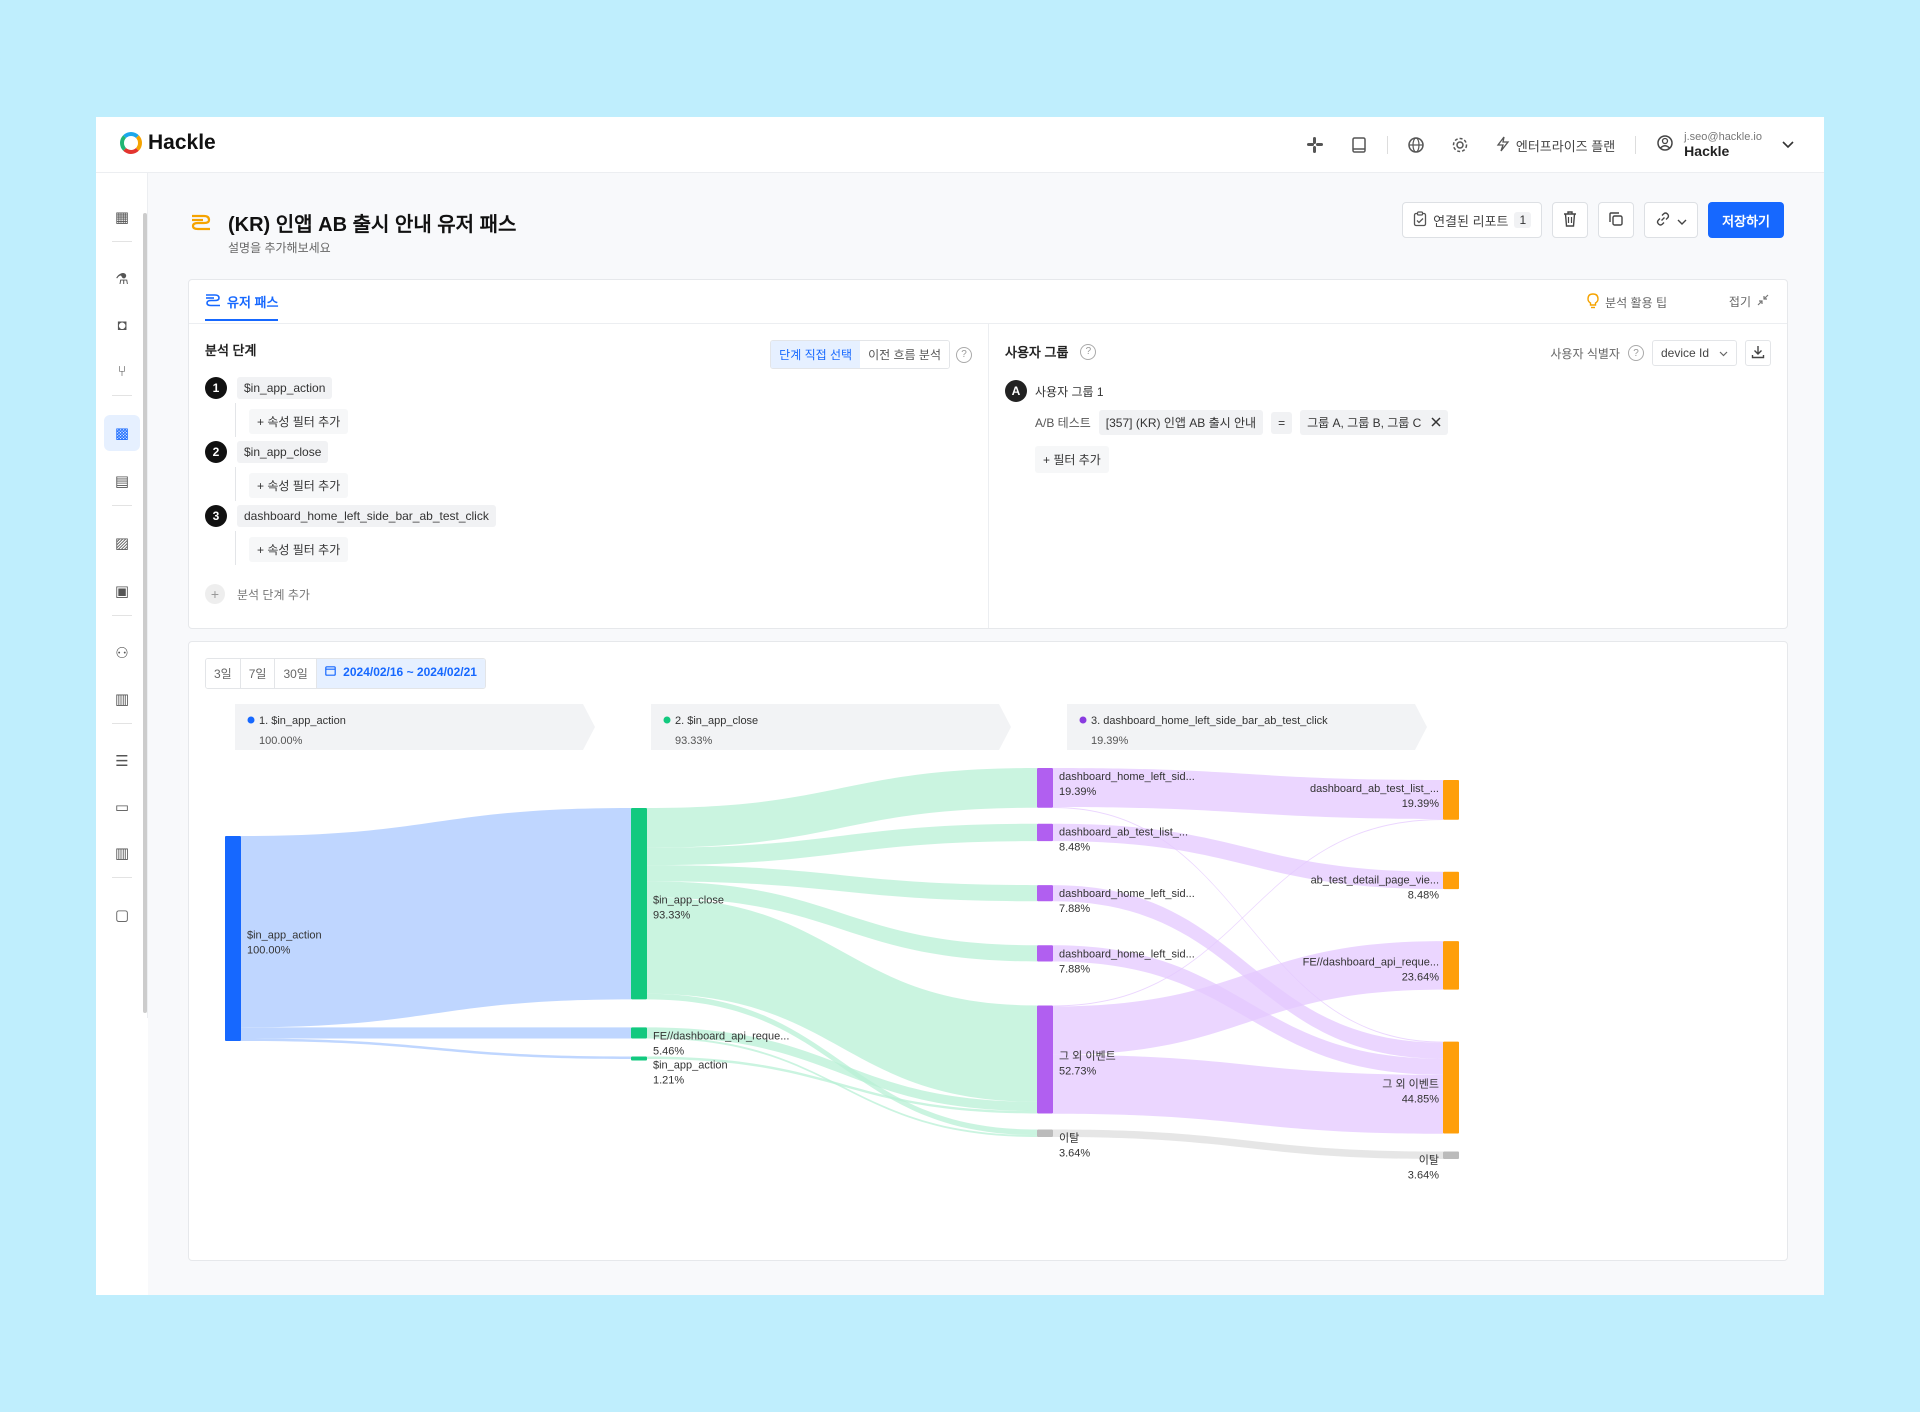 Image resolution: width=1920 pixels, height=1412 pixels. What do you see at coordinates (122, 591) in the screenshot?
I see `sidebar-item-push: ▣` at bounding box center [122, 591].